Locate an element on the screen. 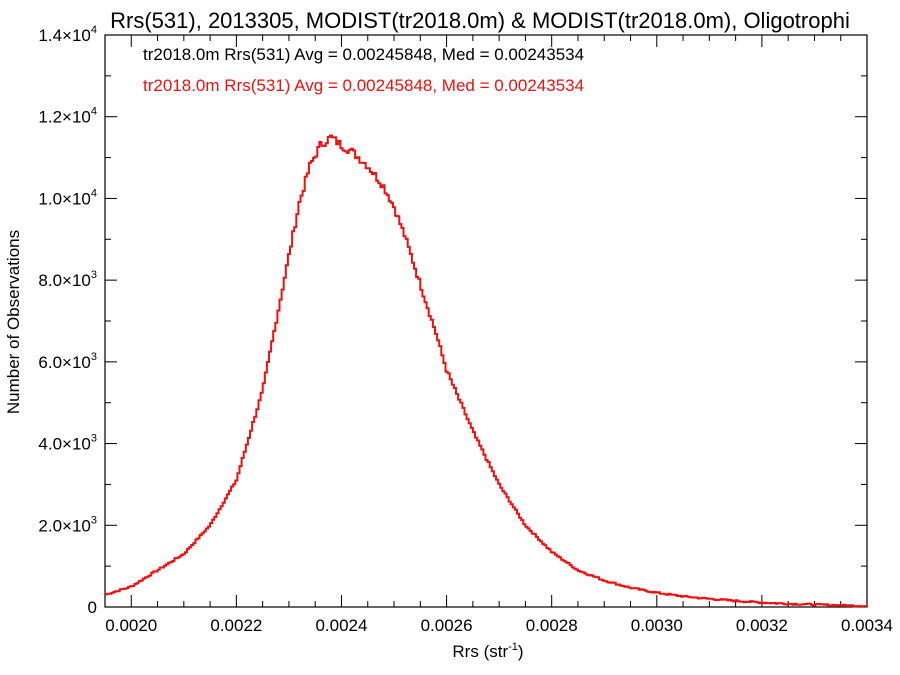  x-tick-label: 0.0022 is located at coordinates (236, 625).